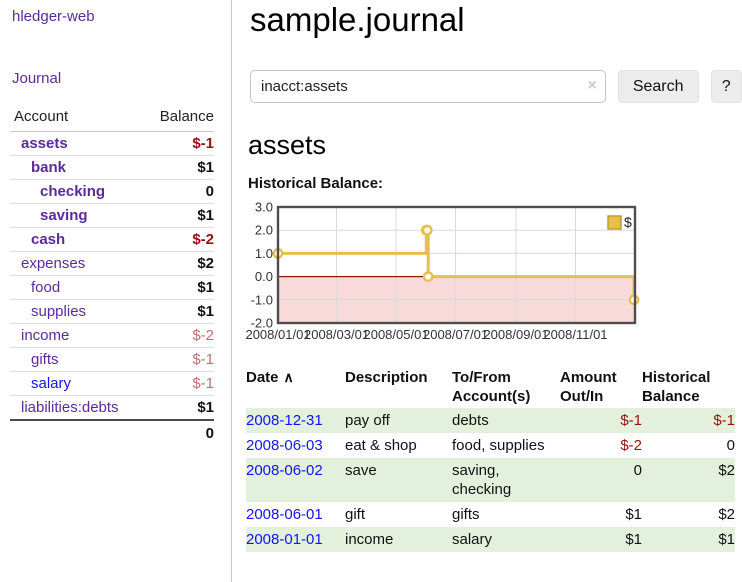 Image resolution: width=742 pixels, height=582 pixels. I want to click on column-header-date: Date ∧, so click(270, 377).